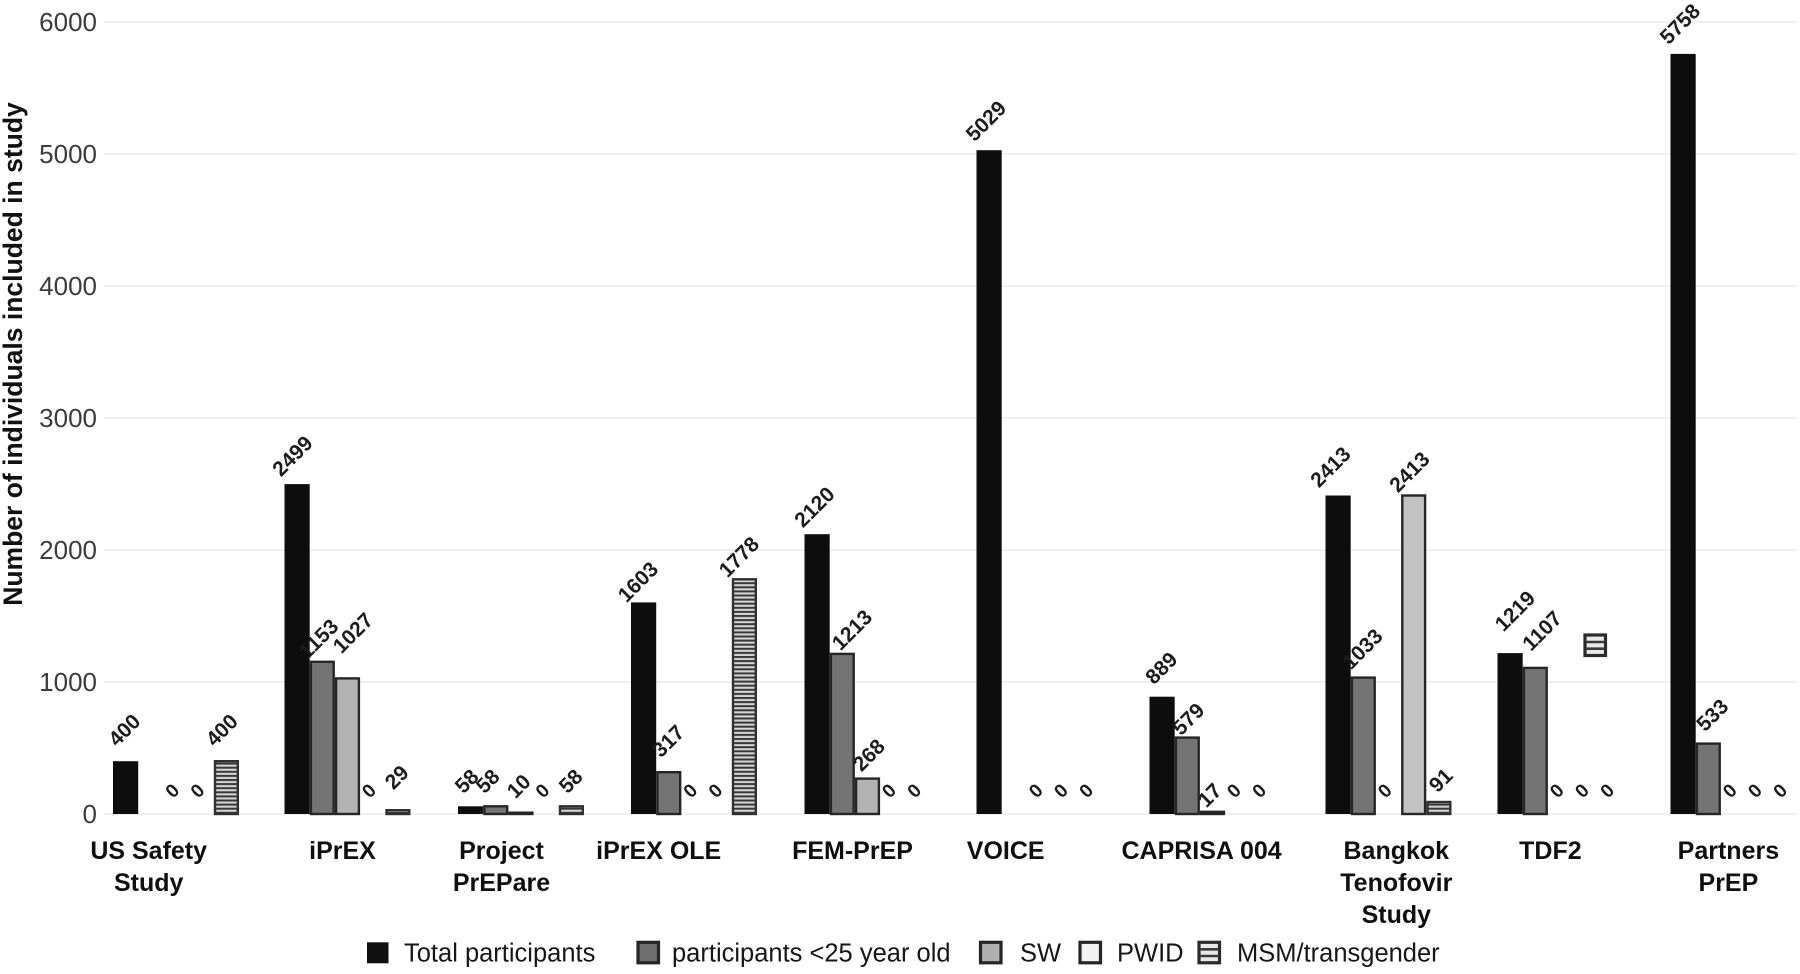 The height and width of the screenshot is (974, 1800). What do you see at coordinates (499, 954) in the screenshot?
I see `svg-text: Total participants` at bounding box center [499, 954].